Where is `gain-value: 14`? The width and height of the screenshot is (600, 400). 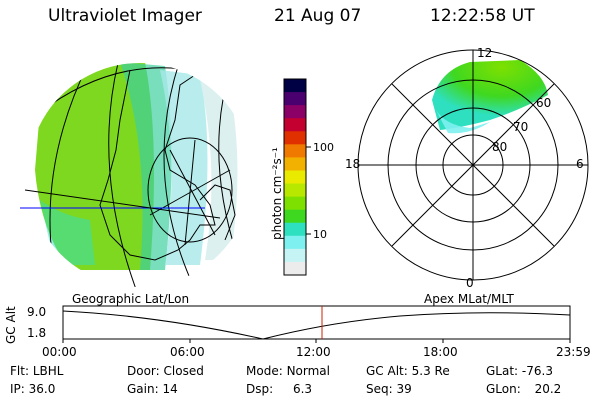 gain-value: 14 is located at coordinates (170, 389).